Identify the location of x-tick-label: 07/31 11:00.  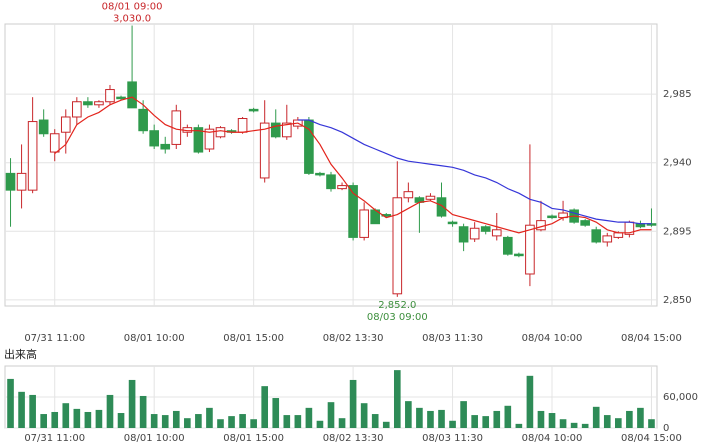
(54, 437).